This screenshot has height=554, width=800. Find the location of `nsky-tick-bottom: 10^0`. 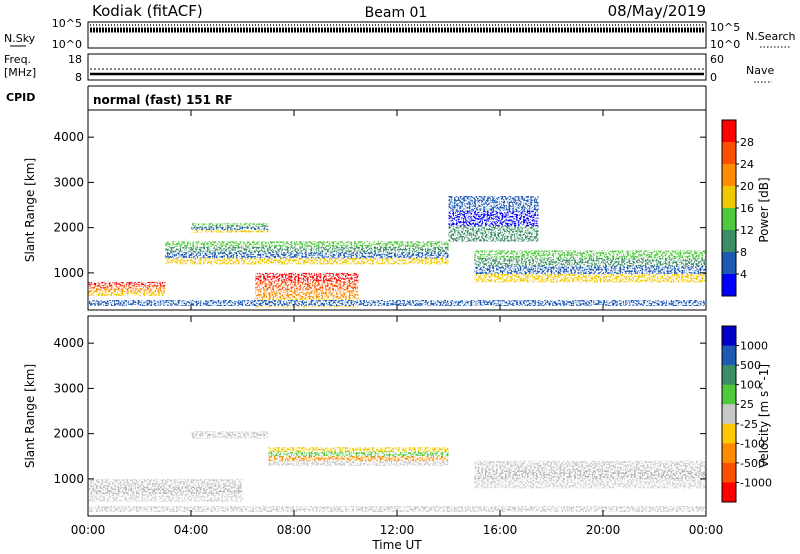

nsky-tick-bottom: 10^0 is located at coordinates (67, 44).